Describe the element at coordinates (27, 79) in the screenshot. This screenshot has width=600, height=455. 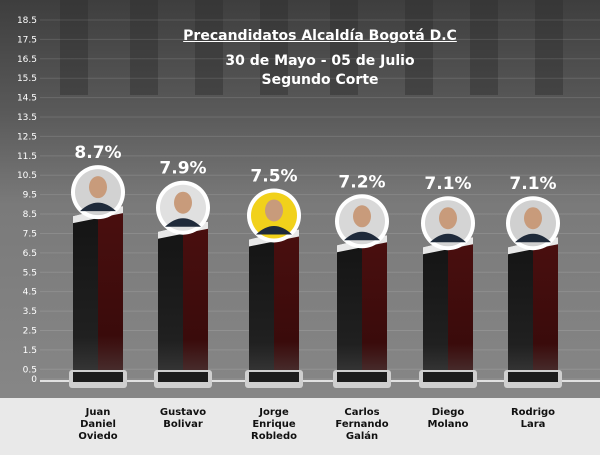
I see `y-tick-label: 15.5` at that location.